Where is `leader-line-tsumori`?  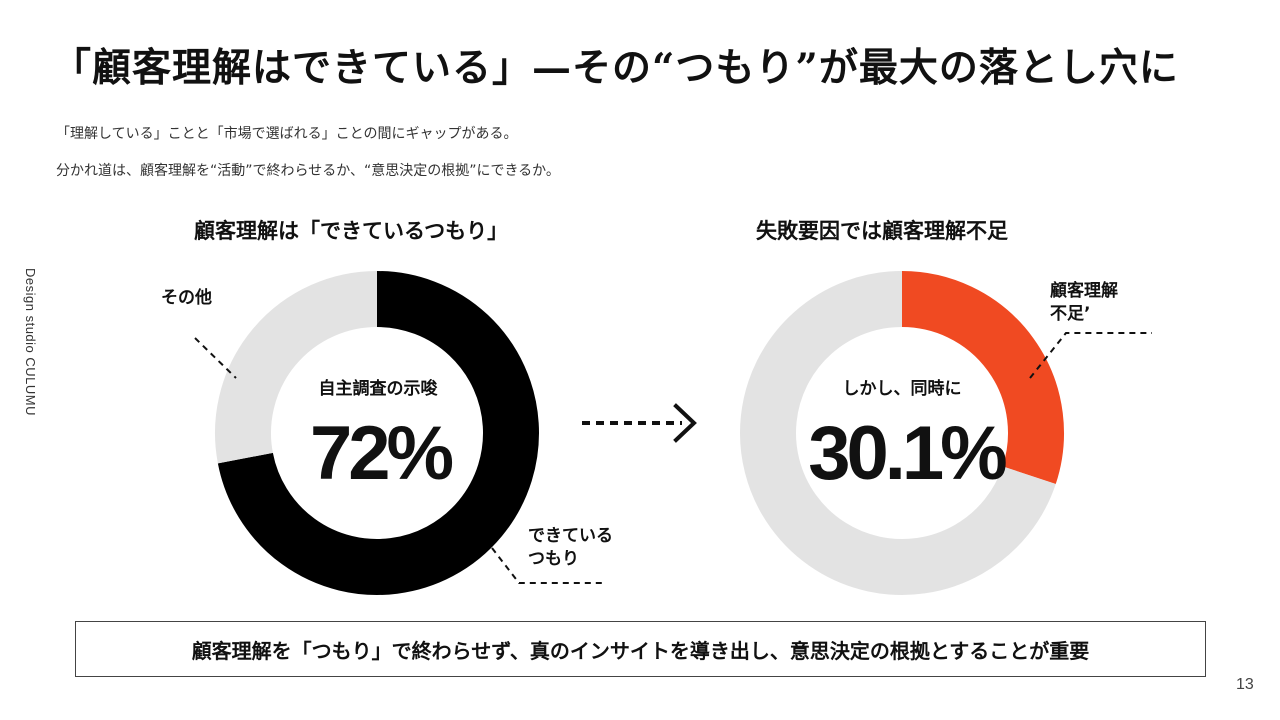 leader-line-tsumori is located at coordinates (547, 565).